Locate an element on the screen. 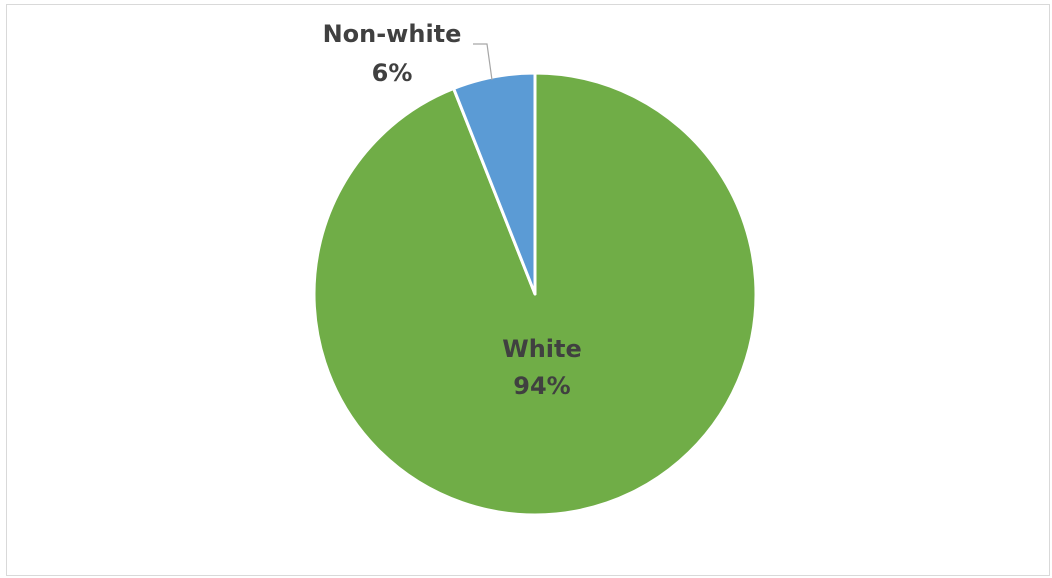  label-white-value: 94% is located at coordinates (541, 386).